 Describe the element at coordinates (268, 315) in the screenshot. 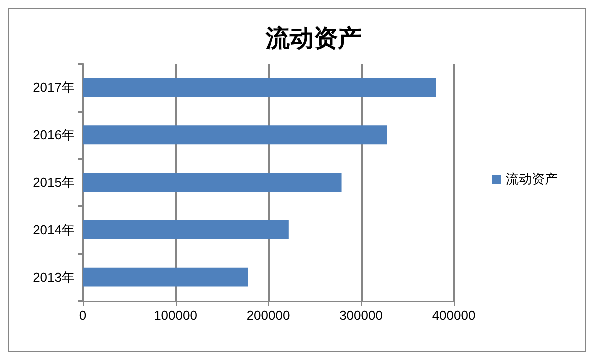

I see `x-tick-label: 200000` at that location.